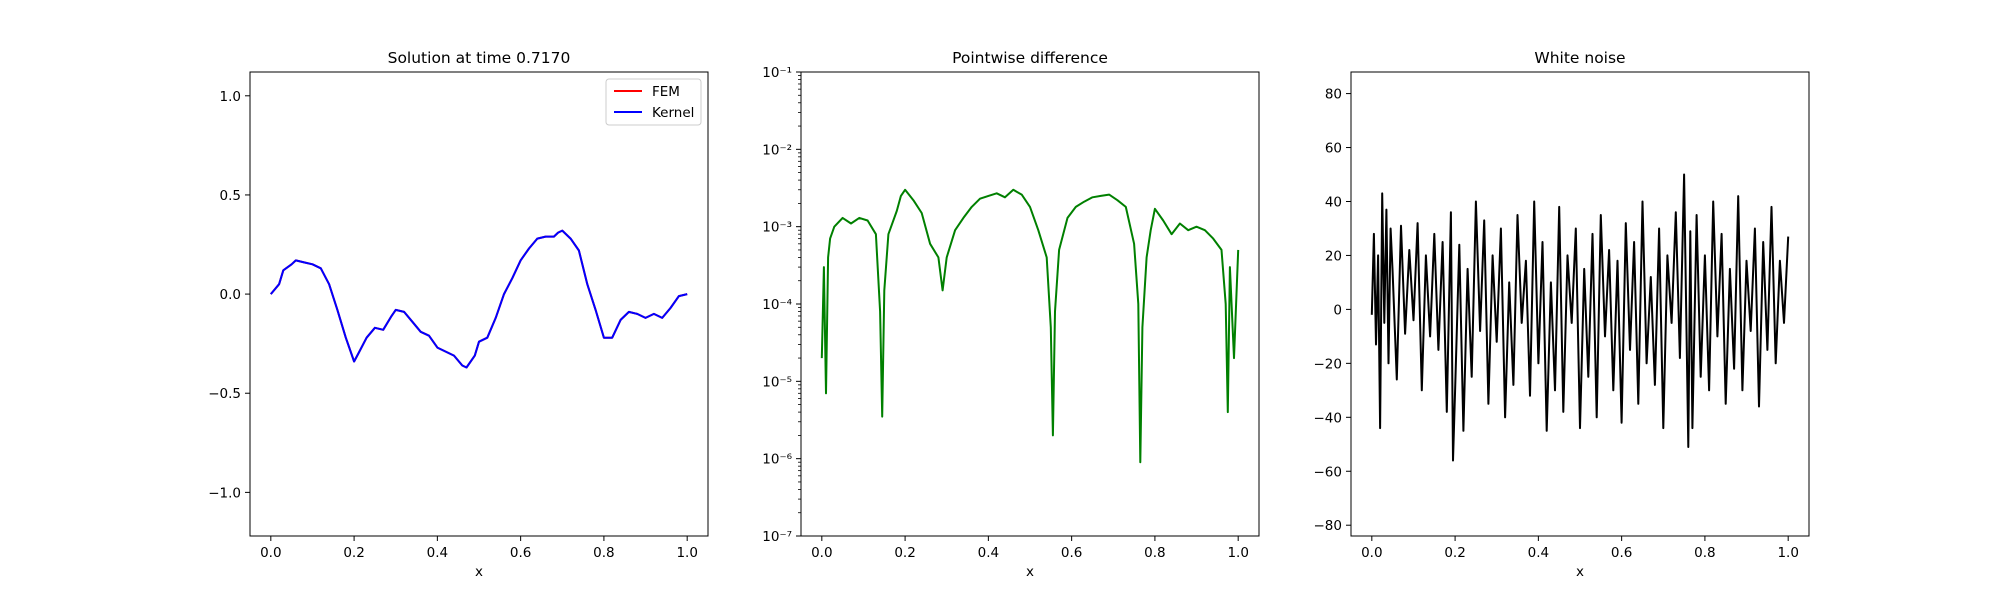 This screenshot has height=600, width=2000. Describe the element at coordinates (270, 553) in the screenshot. I see `panel-solution-xtick-label: 0.0` at that location.